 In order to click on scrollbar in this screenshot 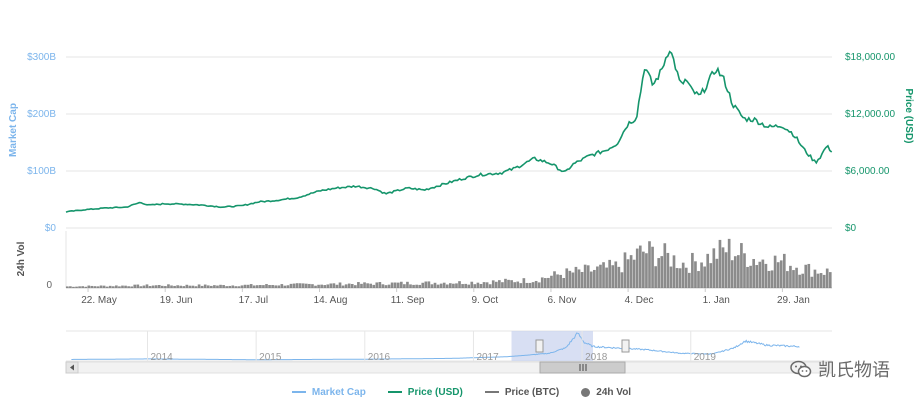, I will do `click(449, 367)`.